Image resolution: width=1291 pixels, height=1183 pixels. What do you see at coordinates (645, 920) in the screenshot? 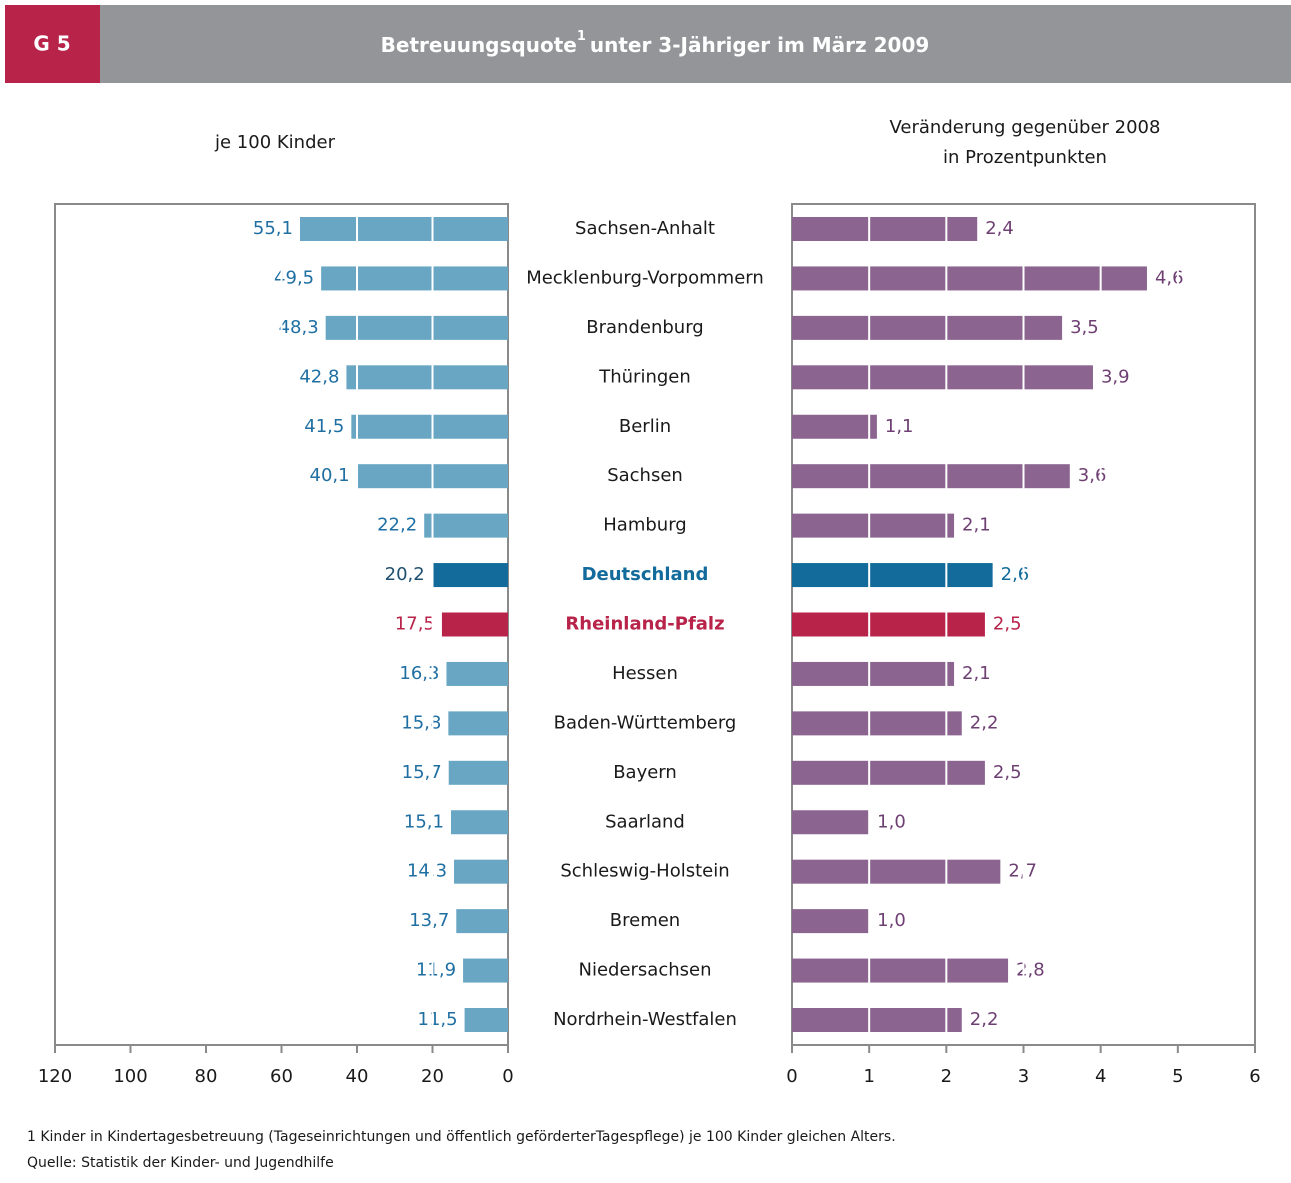
I see `category-label: Bremen` at bounding box center [645, 920].